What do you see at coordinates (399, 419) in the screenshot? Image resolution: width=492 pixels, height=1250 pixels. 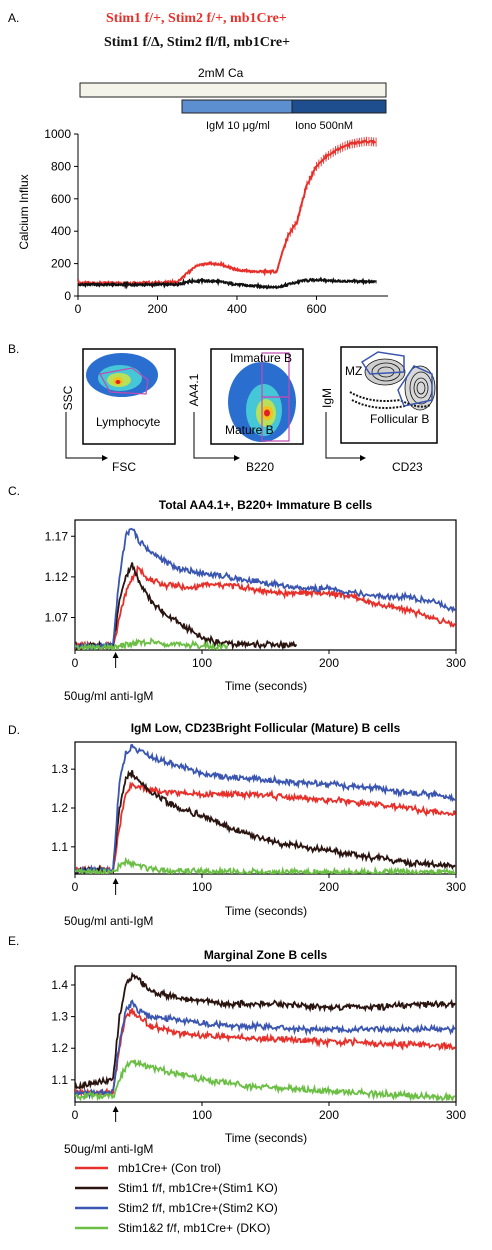 I see `follicular-b-label: Follicular B` at bounding box center [399, 419].